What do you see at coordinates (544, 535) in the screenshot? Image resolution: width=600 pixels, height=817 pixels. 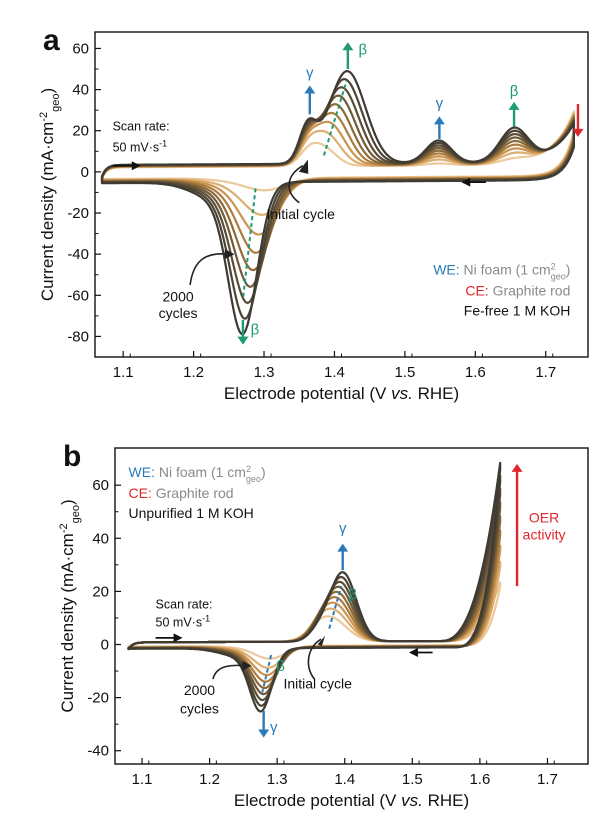 I see `oer-label-l2: activity` at bounding box center [544, 535].